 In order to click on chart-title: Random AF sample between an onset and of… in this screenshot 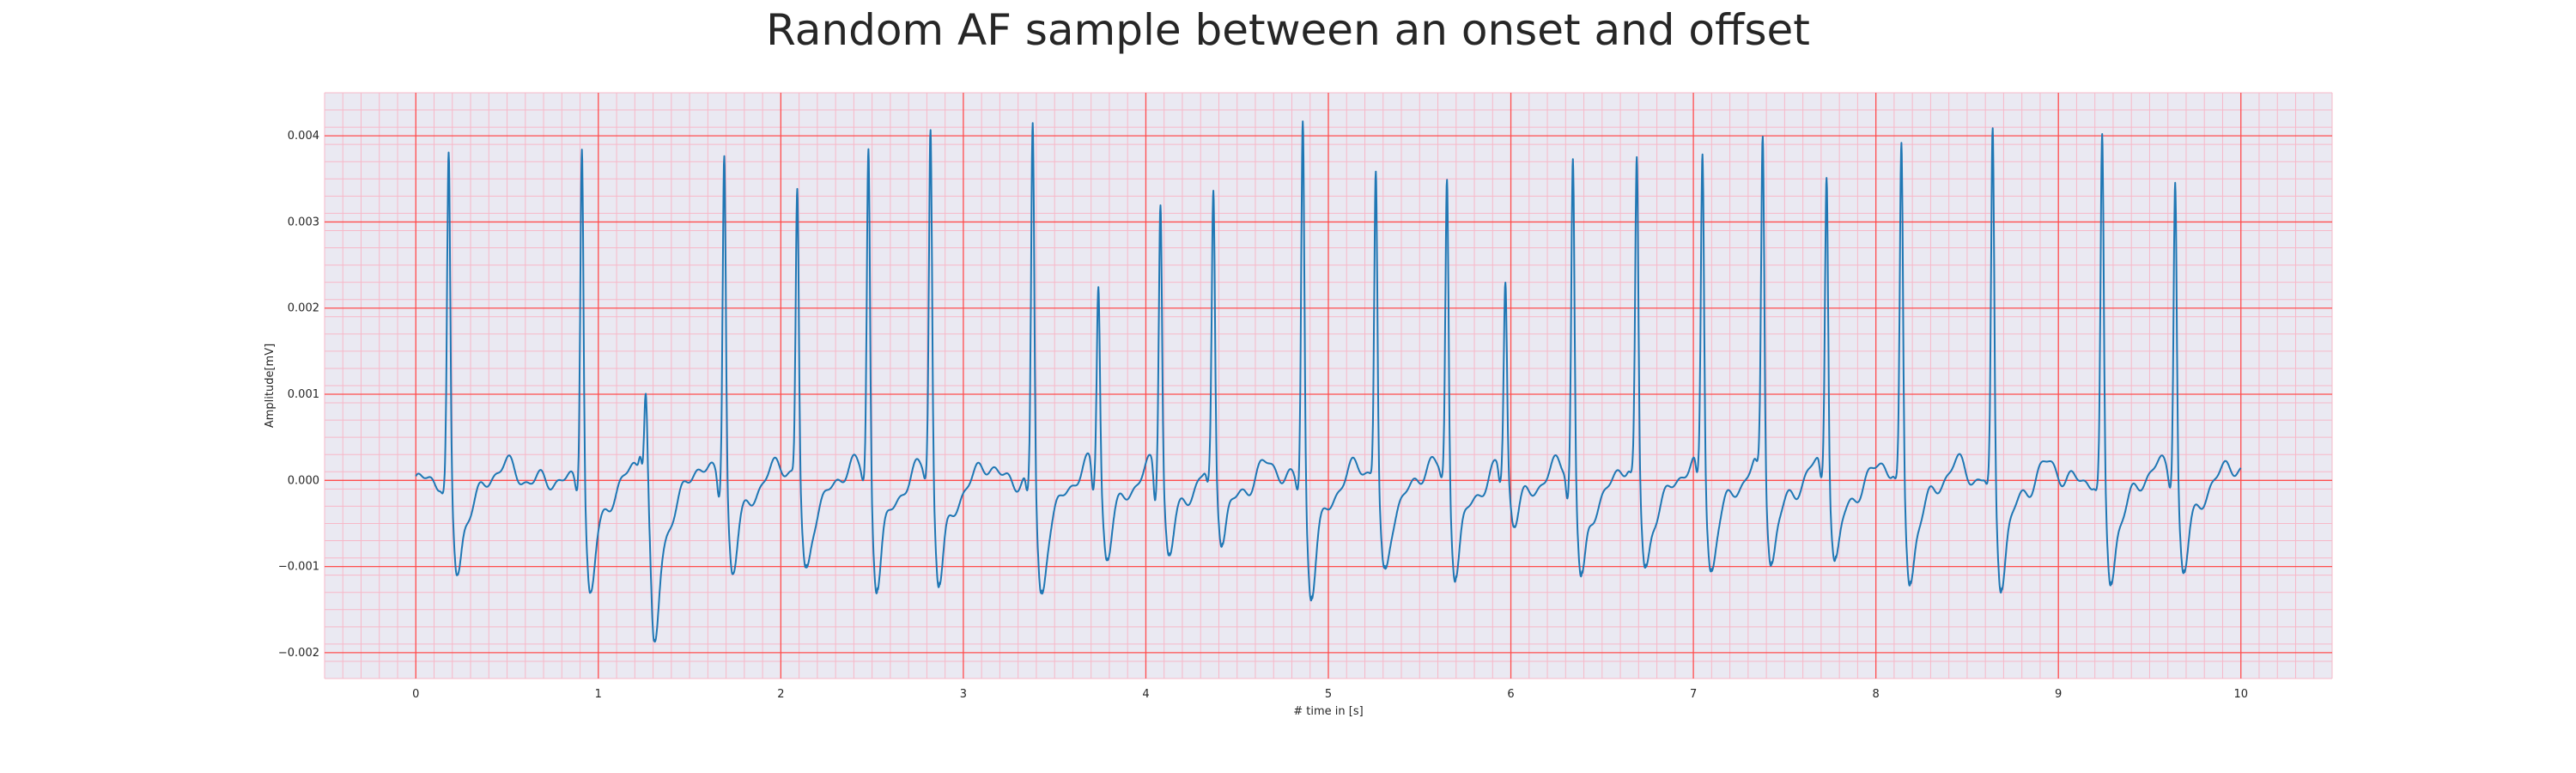, I will do `click(1288, 30)`.